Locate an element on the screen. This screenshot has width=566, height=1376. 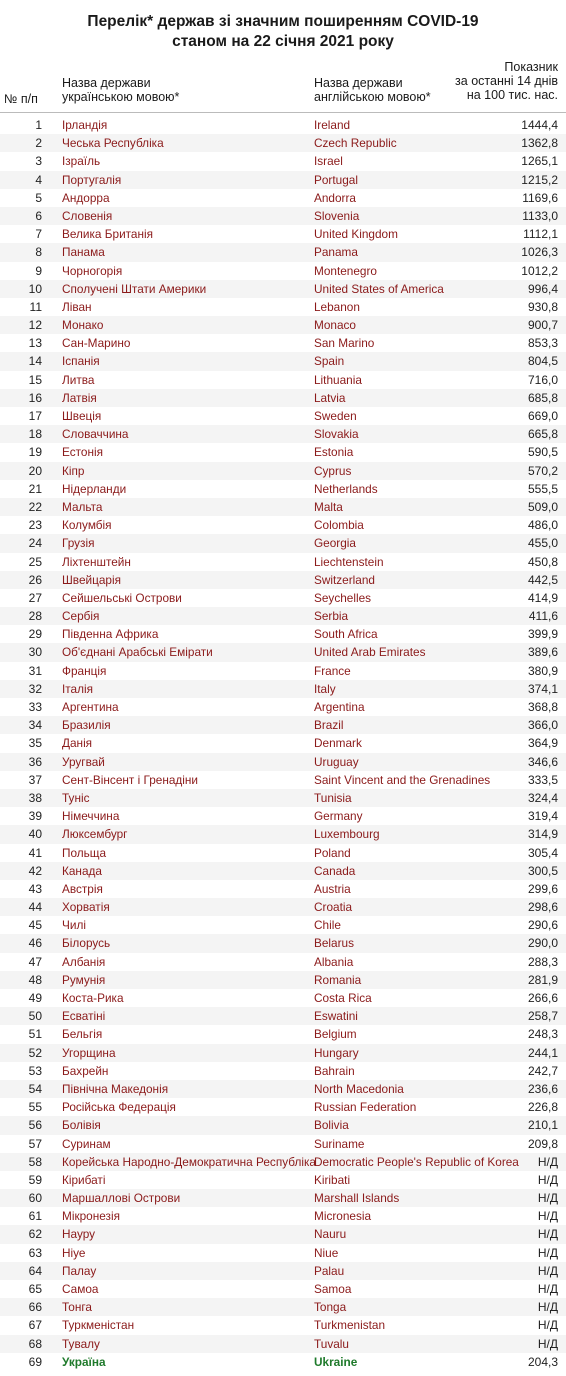
country-name-ukrainian: Франція is located at coordinates (84, 670).